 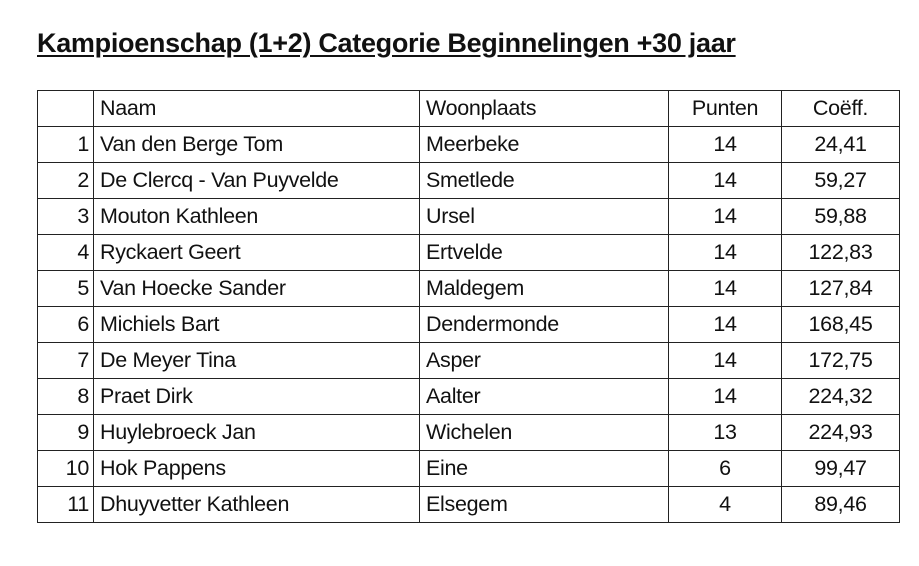 What do you see at coordinates (65, 396) in the screenshot?
I see `rank-cell: 8` at bounding box center [65, 396].